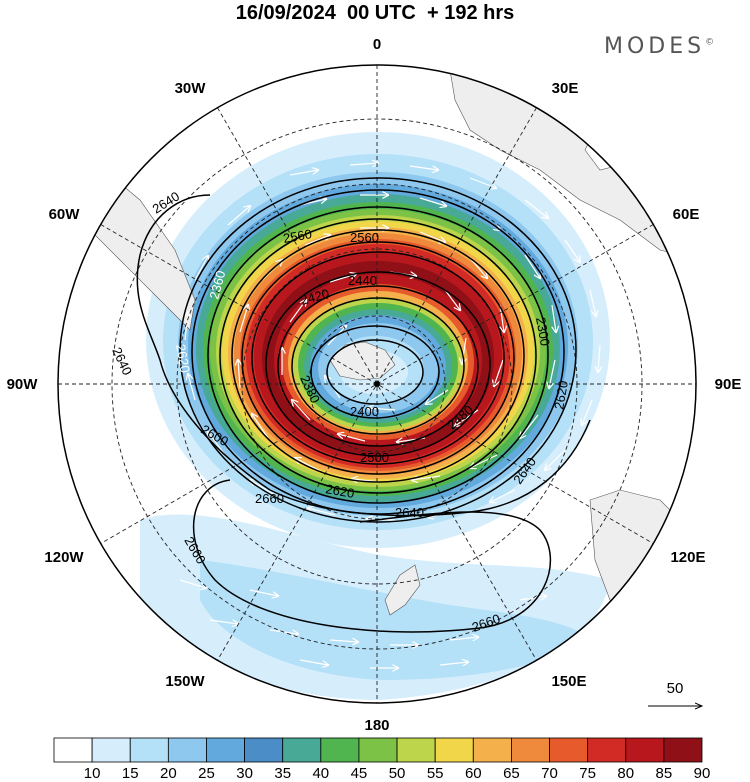  Describe the element at coordinates (362, 280) in the screenshot. I see `contour-label: 2440` at that location.